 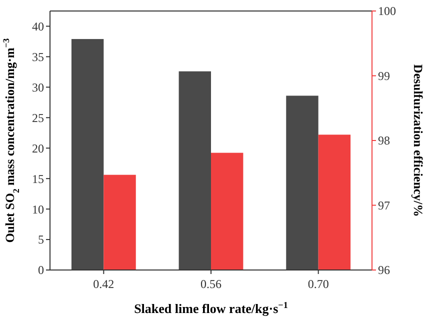 What do you see at coordinates (38, 209) in the screenshot?
I see `y-tick-label: 10` at bounding box center [38, 209].